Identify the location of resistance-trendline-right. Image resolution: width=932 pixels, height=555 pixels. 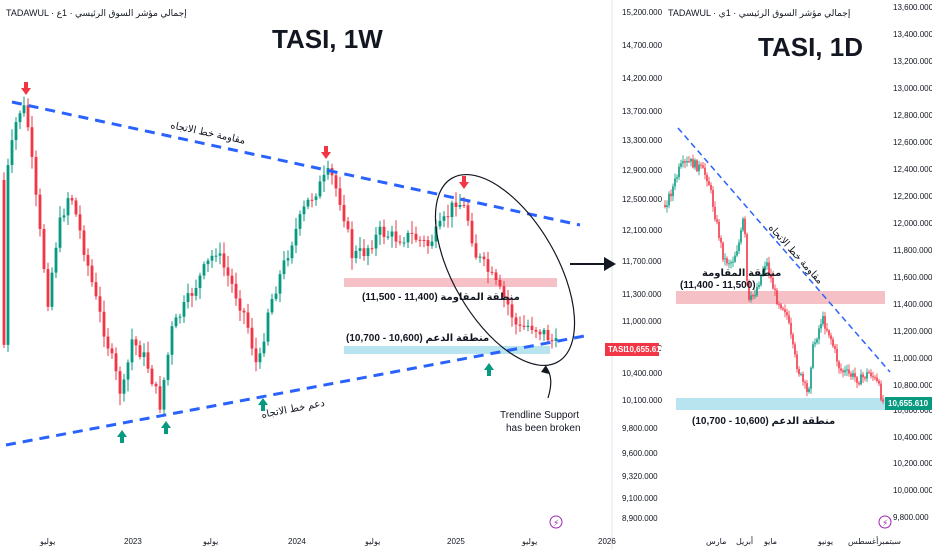
(784, 250).